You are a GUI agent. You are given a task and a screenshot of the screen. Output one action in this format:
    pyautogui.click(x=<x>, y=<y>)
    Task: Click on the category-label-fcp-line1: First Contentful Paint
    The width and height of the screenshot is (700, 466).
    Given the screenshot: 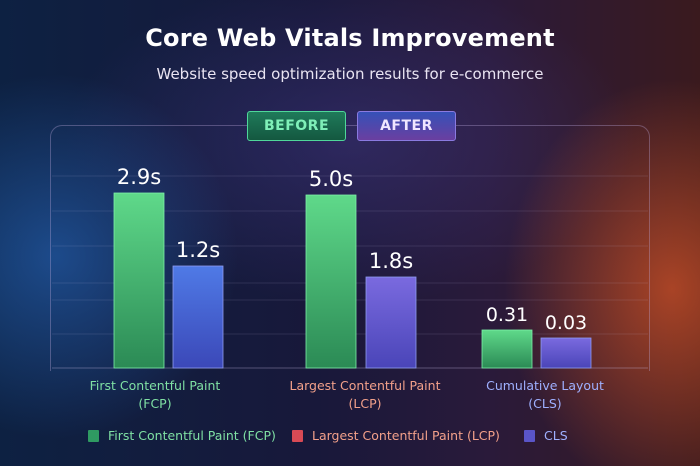 What is the action you would take?
    pyautogui.click(x=155, y=385)
    